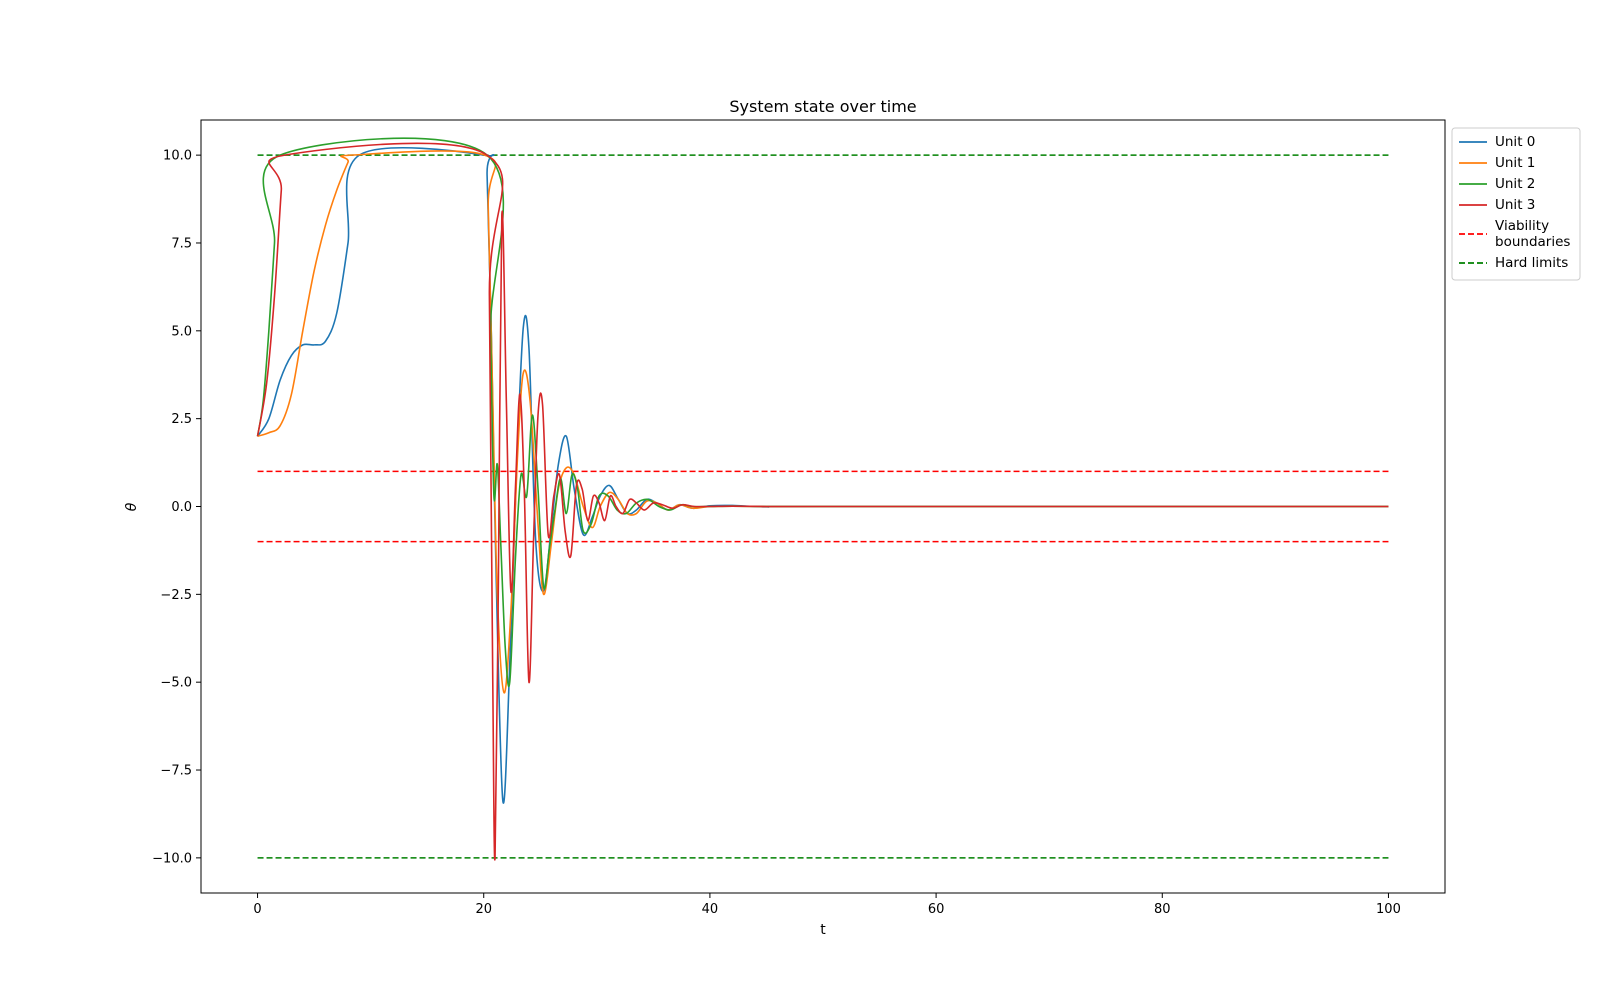 The image size is (1600, 1000). I want to click on y-tick-label: 0.0, so click(181, 507).